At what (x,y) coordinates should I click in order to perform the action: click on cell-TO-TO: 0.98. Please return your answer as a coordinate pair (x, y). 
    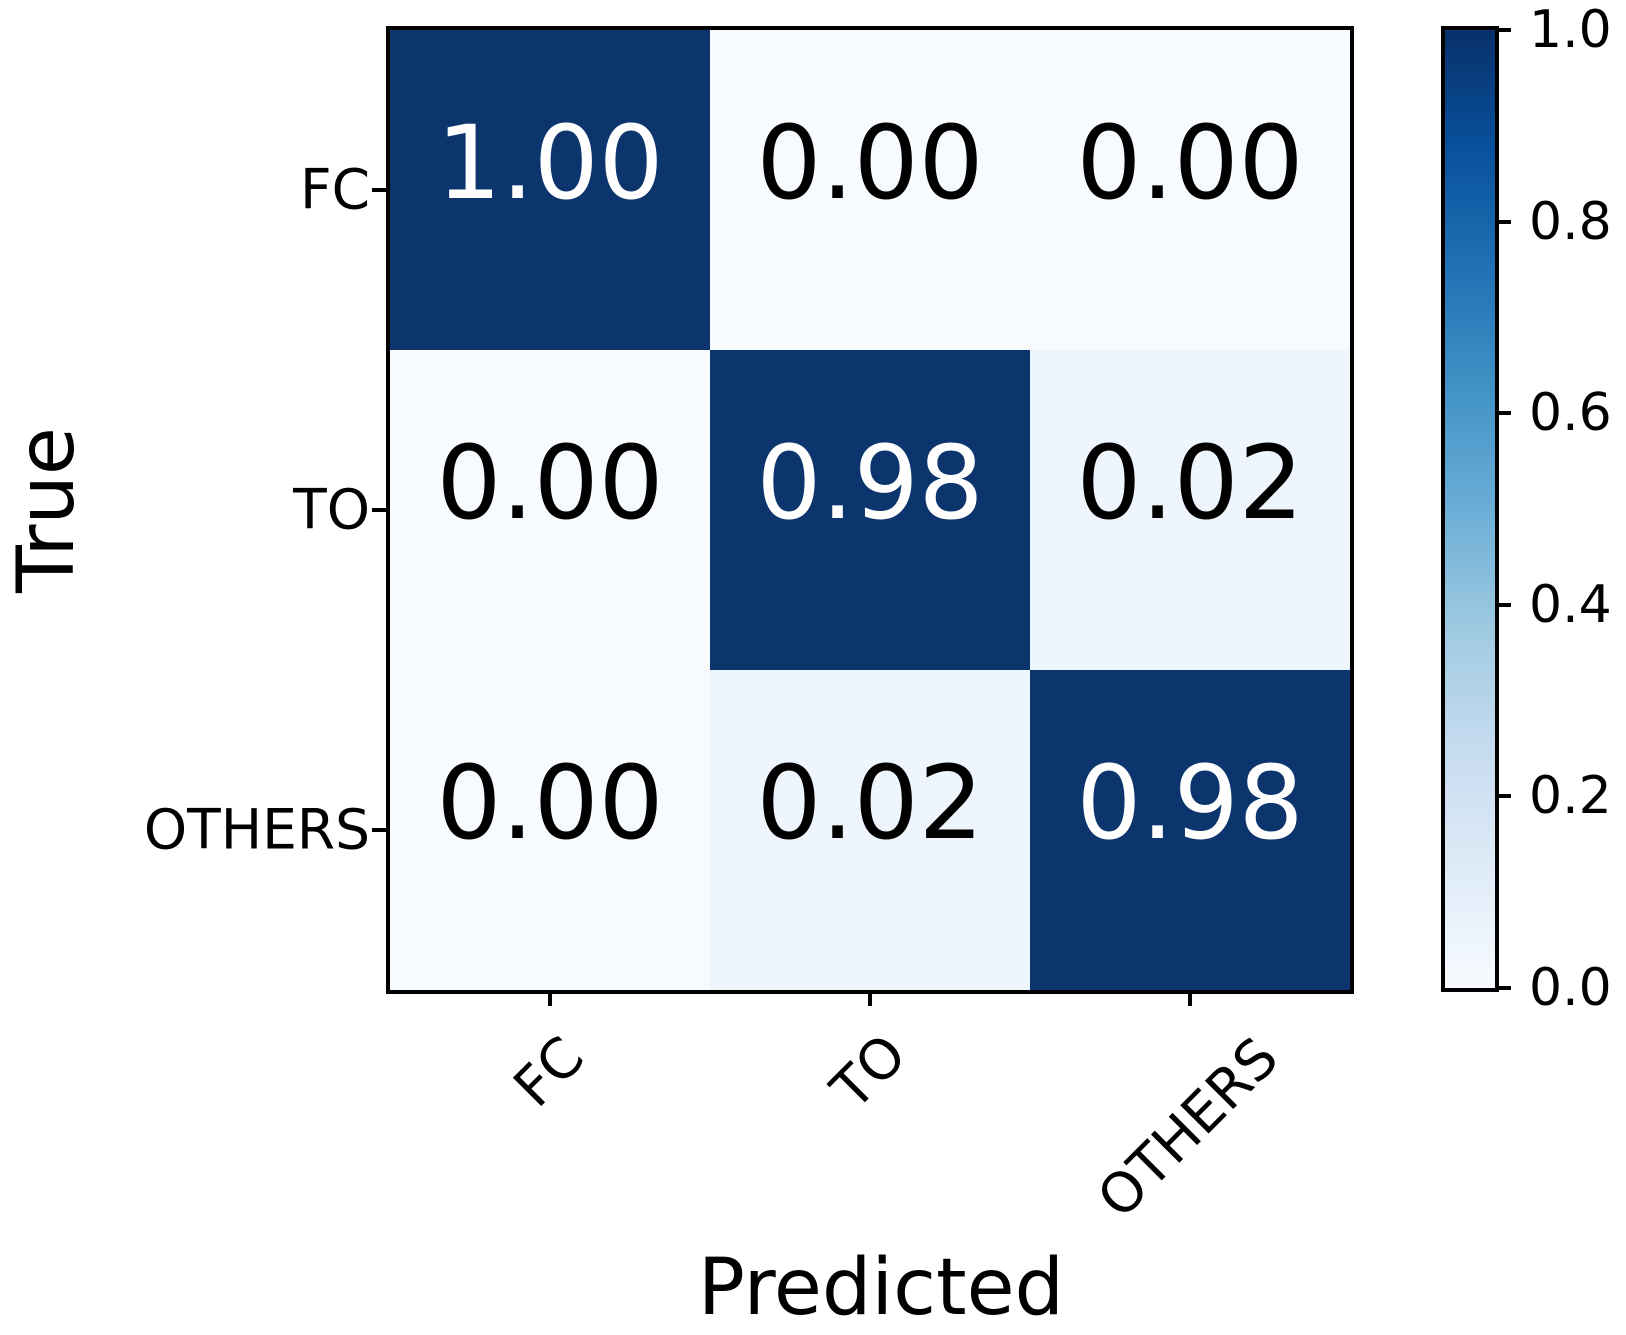
    Looking at the image, I should click on (870, 510).